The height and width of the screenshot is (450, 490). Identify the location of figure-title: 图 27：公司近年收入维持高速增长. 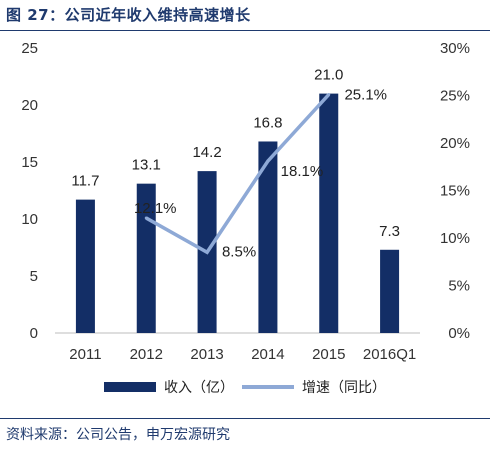
(128, 15).